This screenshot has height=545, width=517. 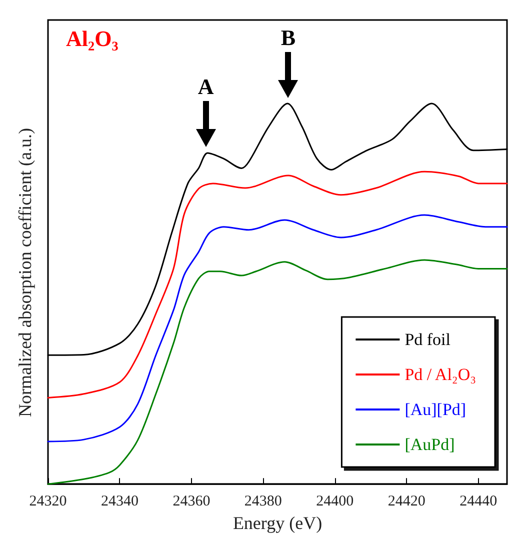 I want to click on legend-label: [AuPd], so click(x=429, y=444).